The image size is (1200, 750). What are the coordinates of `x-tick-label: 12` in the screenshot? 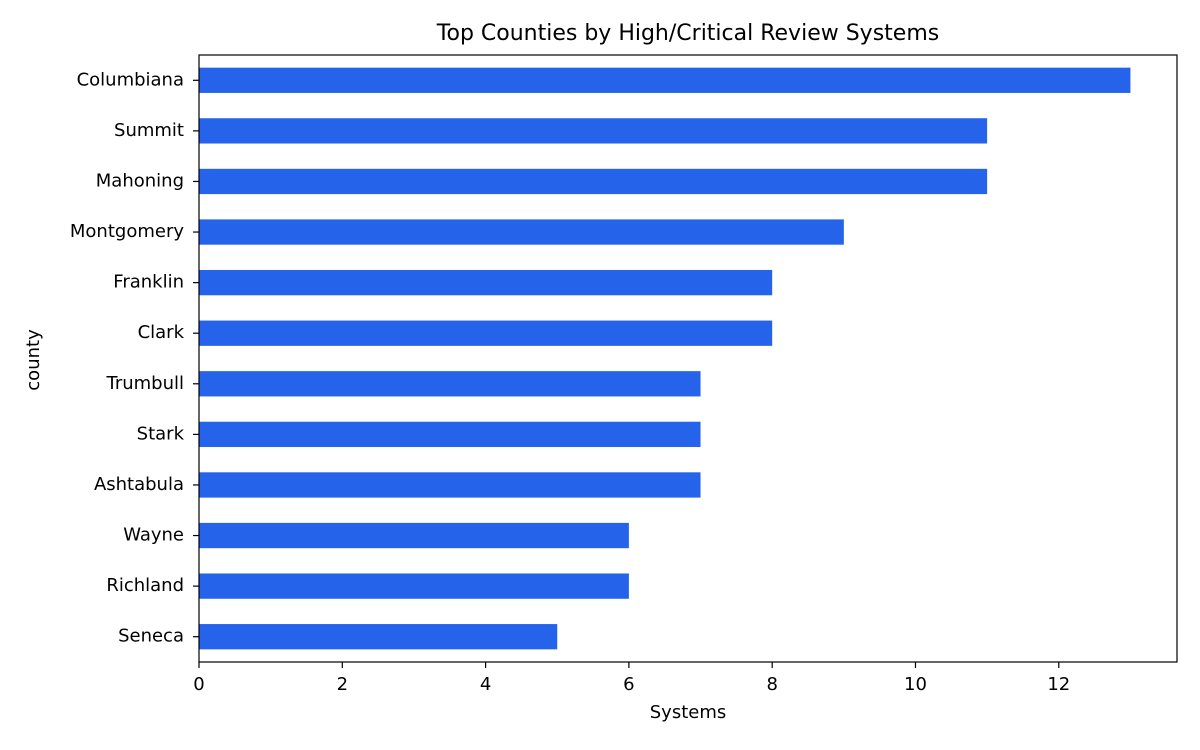 It's located at (1058, 684).